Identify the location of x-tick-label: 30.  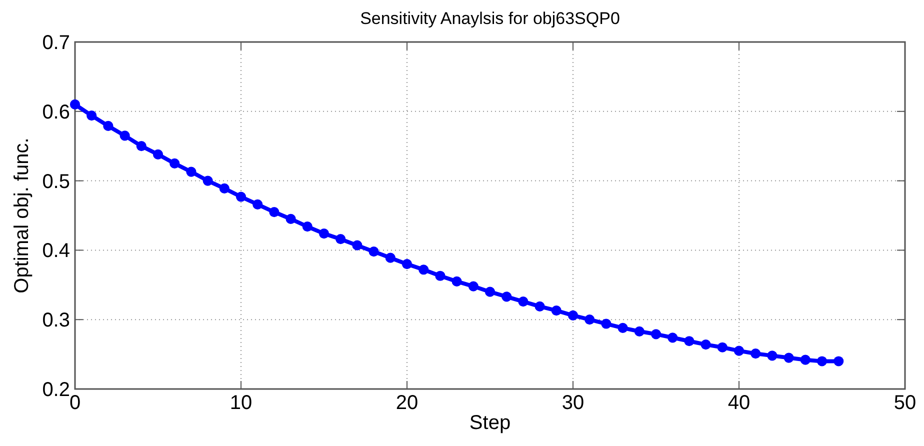
(573, 403).